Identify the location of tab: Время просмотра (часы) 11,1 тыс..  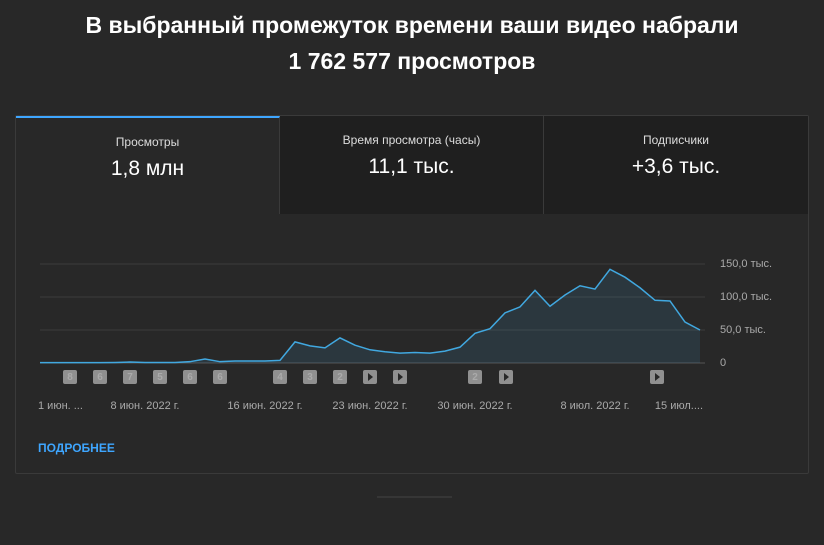
(412, 165).